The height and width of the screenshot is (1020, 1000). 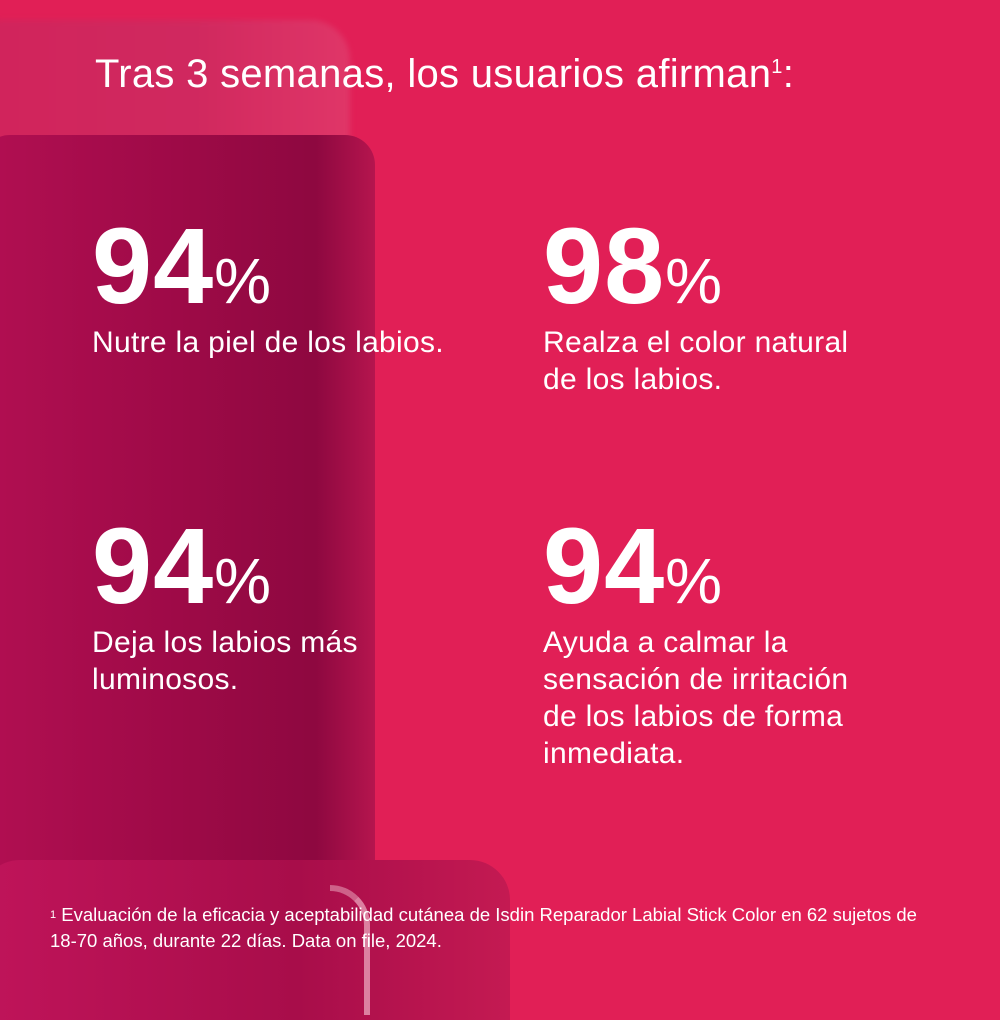 I want to click on stat-nourish: 94% Nutre la piel de los labios., so click(x=272, y=286).